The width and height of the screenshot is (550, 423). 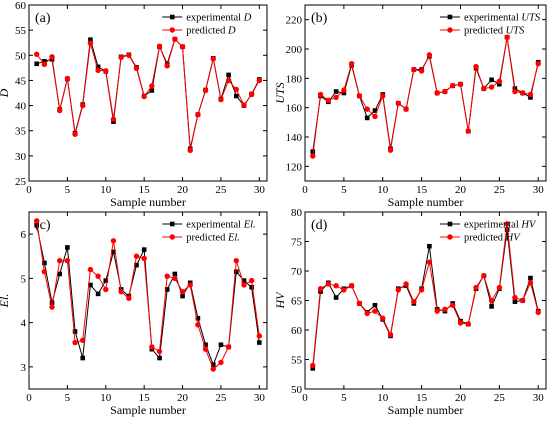 I want to click on y-tick-label: 5, so click(x=24, y=279).